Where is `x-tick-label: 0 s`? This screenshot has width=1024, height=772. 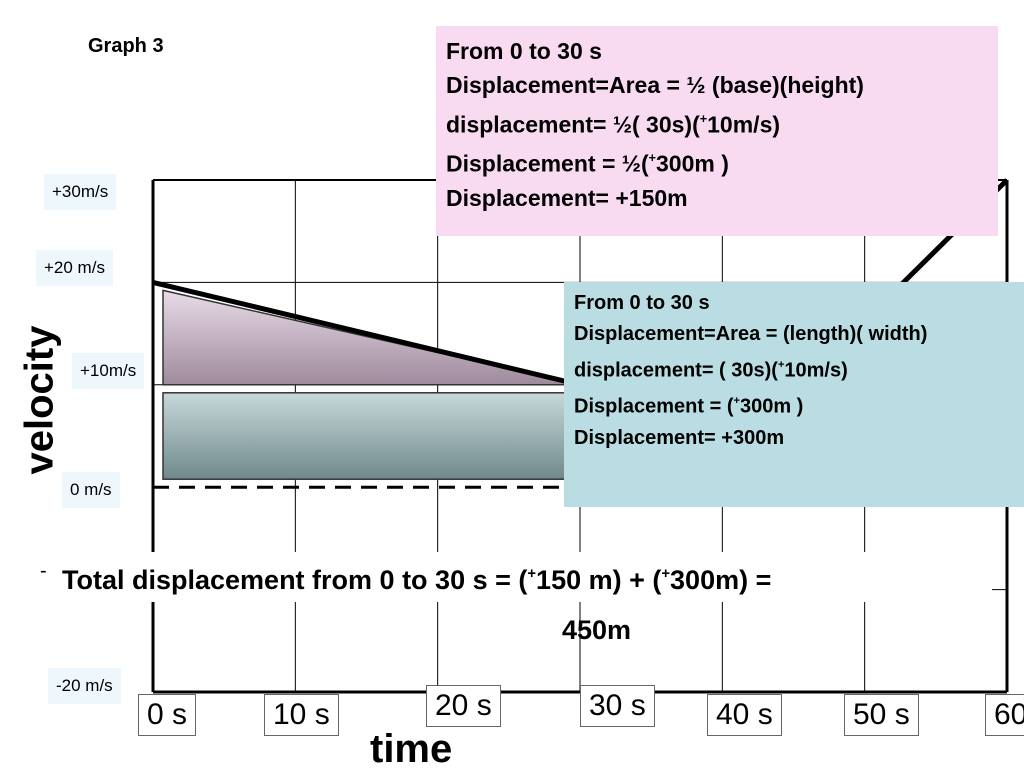 x-tick-label: 0 s is located at coordinates (167, 715).